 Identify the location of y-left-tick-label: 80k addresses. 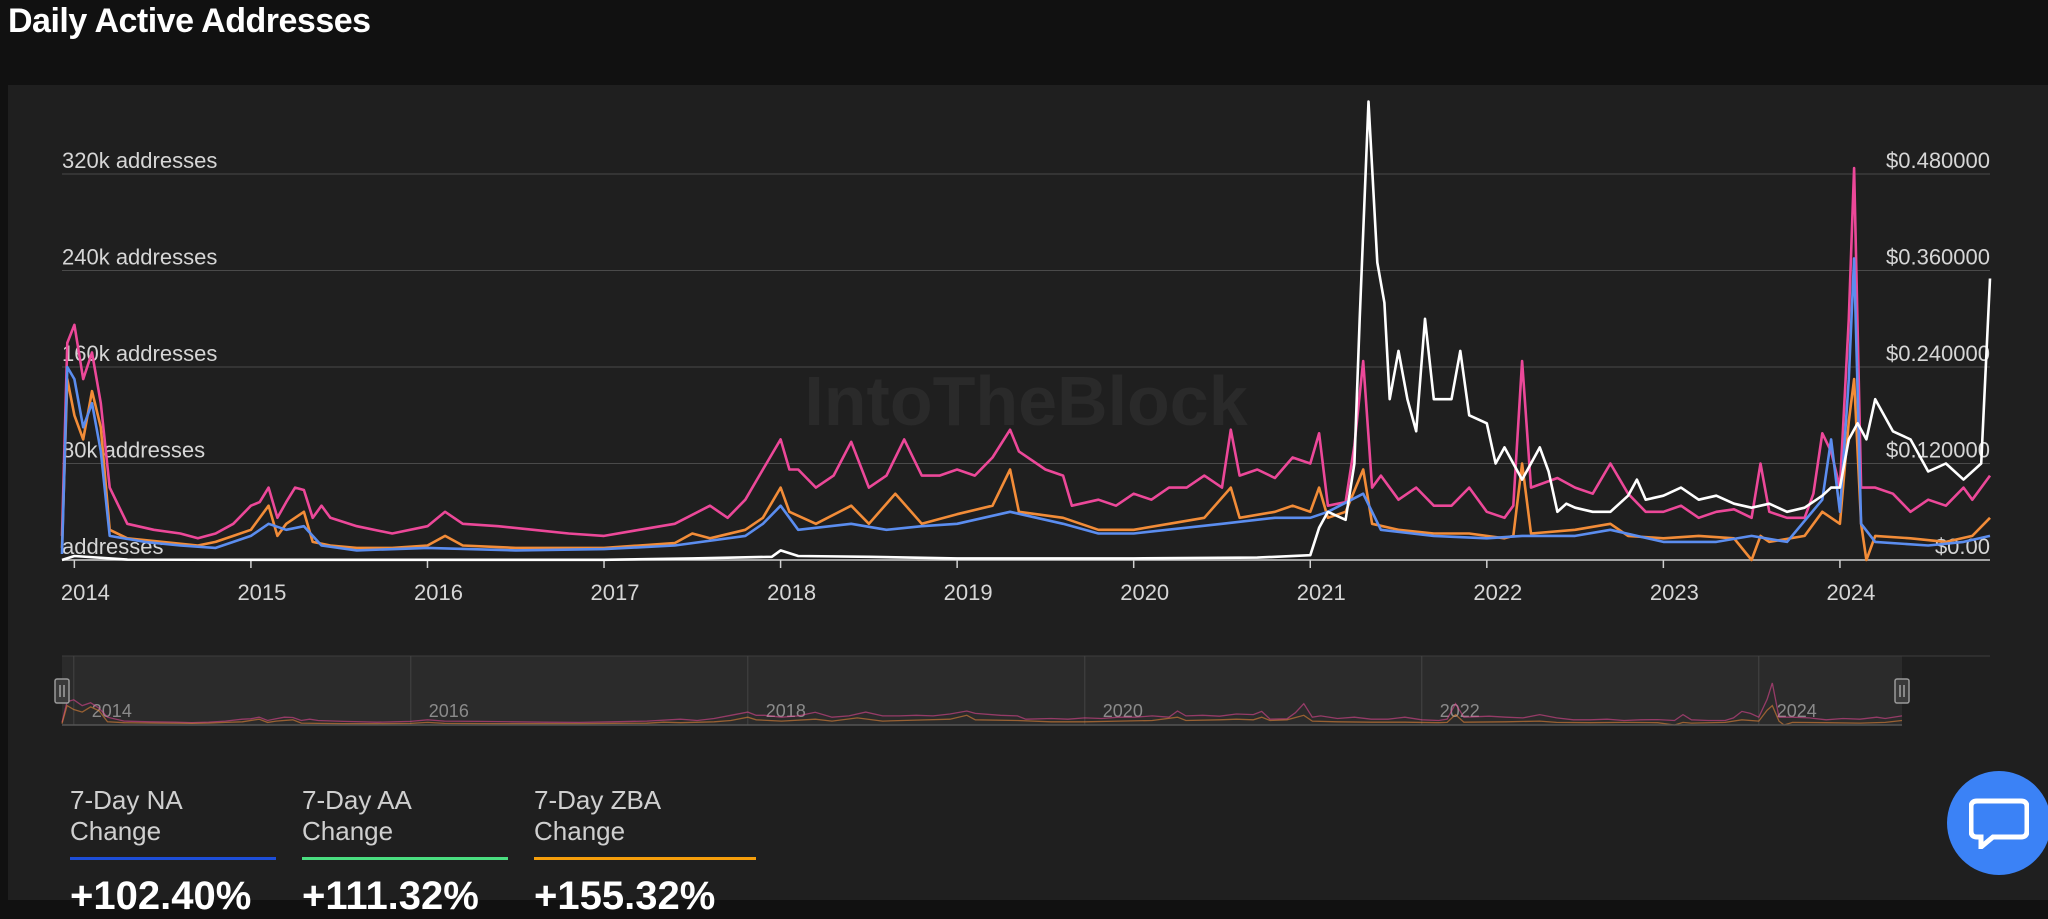
(133, 450).